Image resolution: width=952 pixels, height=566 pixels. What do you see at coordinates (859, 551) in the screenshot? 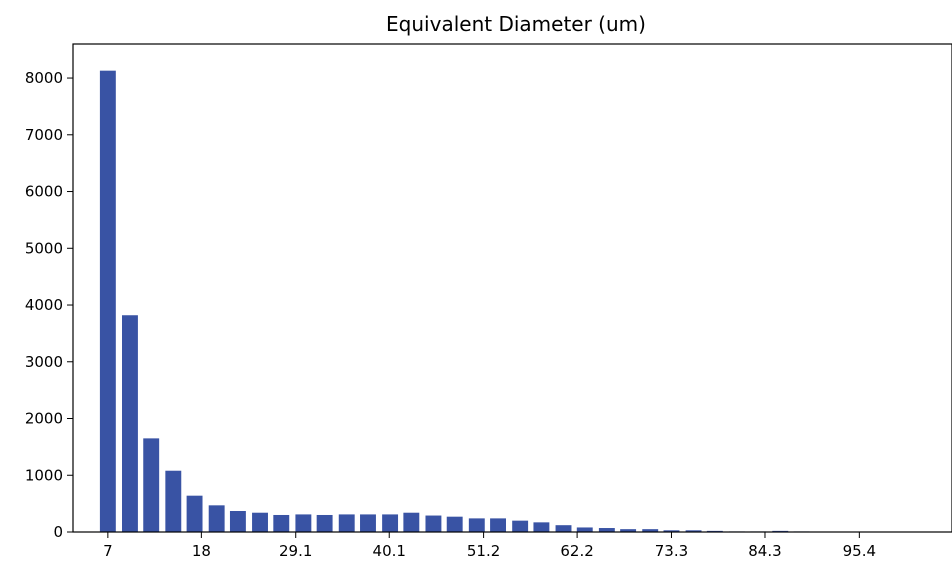
I see `x-tick-label: 95.4` at bounding box center [859, 551].